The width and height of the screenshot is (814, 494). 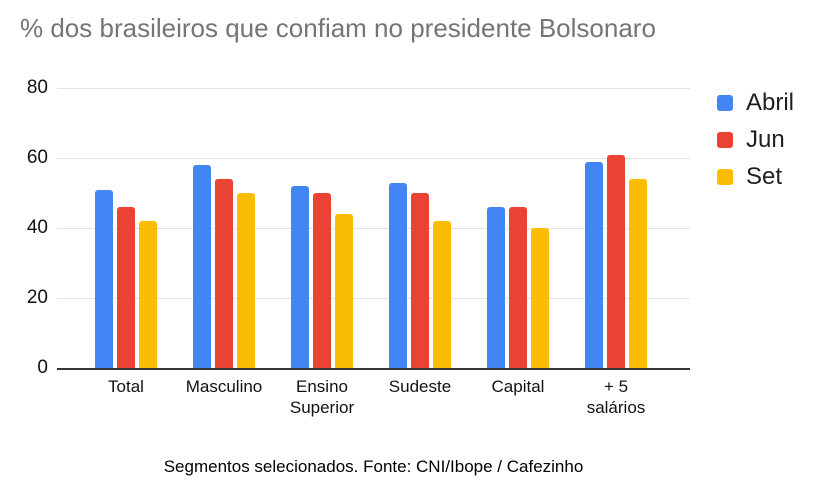 I want to click on bar-jun-ensino-superior, so click(x=322, y=280).